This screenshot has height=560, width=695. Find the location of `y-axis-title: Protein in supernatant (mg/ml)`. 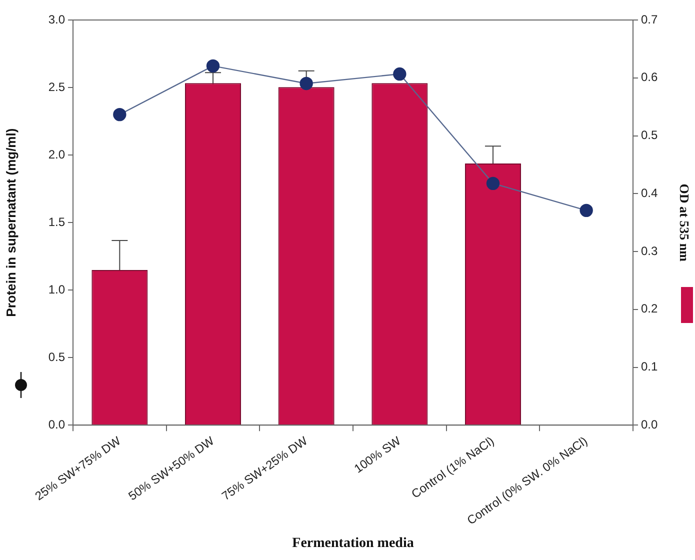

y-axis-title: Protein in supernatant (mg/ml) is located at coordinates (10, 222).